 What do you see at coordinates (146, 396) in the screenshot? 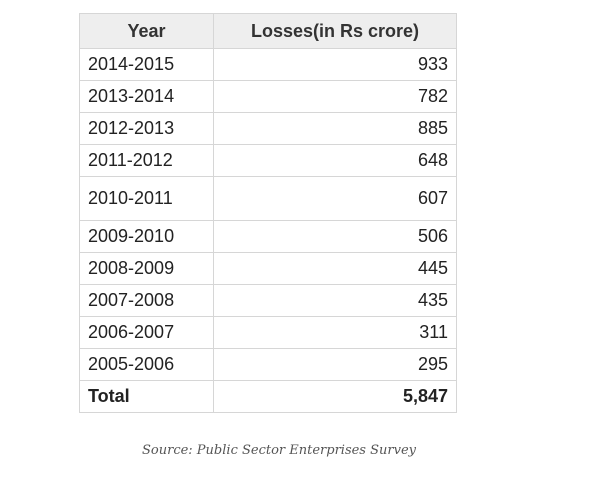
I see `total-label: Total` at bounding box center [146, 396].